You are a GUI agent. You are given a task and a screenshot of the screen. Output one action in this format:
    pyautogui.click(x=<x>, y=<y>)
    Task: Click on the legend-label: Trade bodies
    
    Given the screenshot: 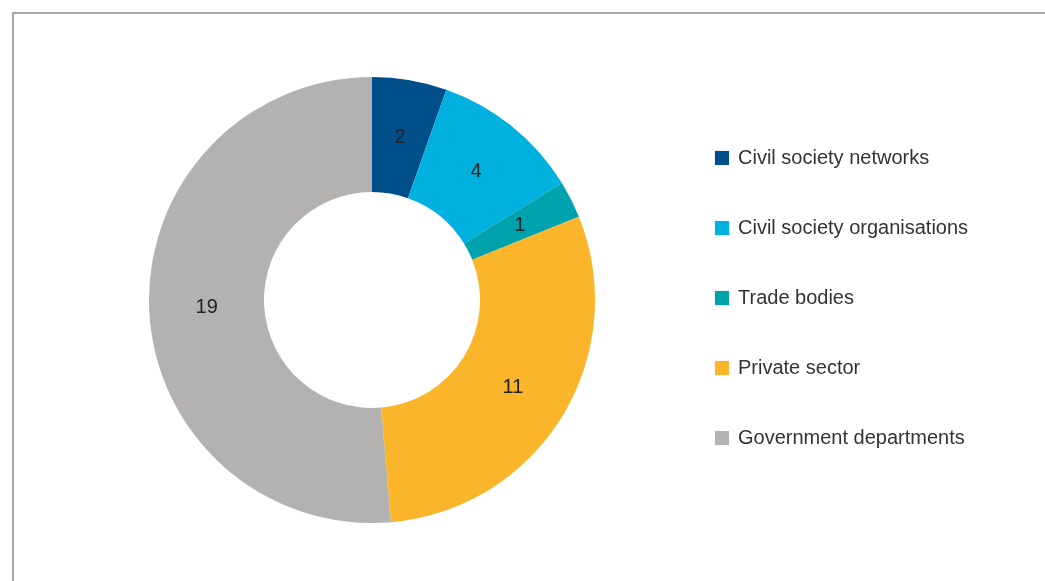 What is the action you would take?
    pyautogui.click(x=796, y=297)
    